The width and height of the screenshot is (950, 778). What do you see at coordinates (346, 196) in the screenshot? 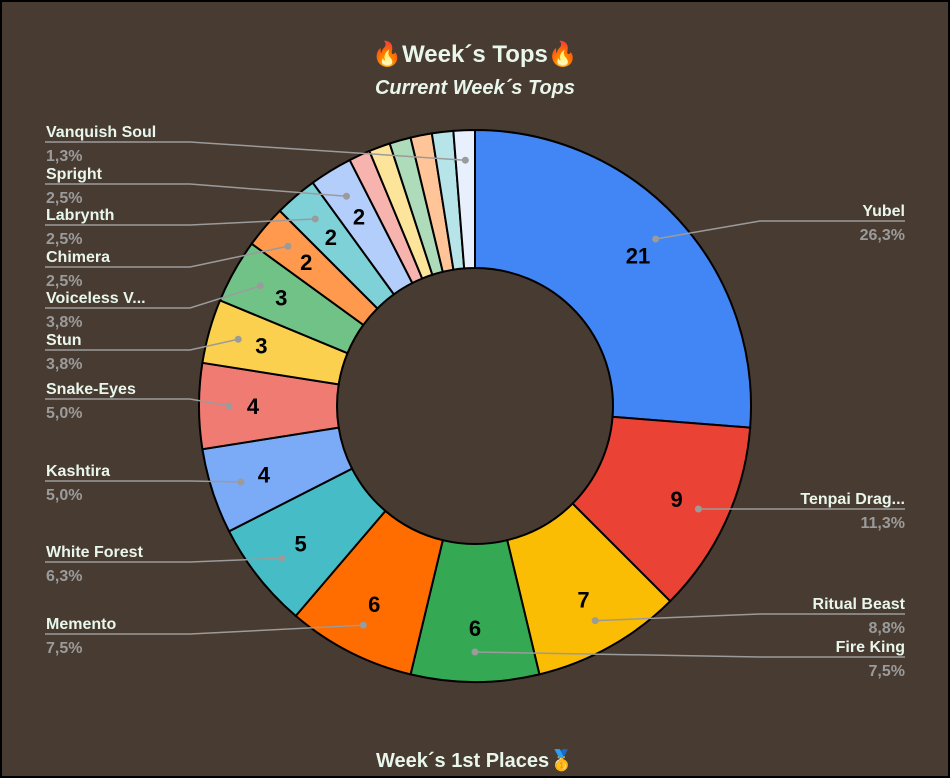
I see `callout-dot-spright` at bounding box center [346, 196].